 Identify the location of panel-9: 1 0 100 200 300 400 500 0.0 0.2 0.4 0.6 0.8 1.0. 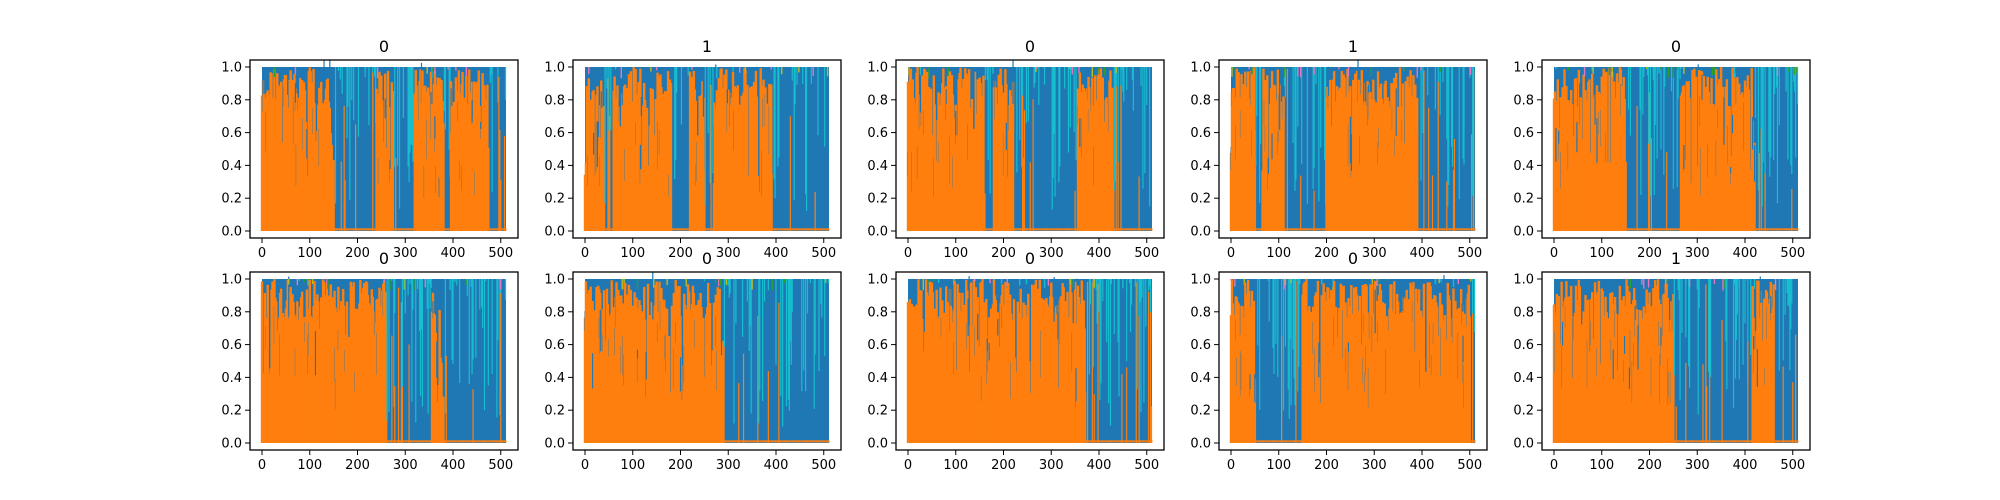
(1662, 361).